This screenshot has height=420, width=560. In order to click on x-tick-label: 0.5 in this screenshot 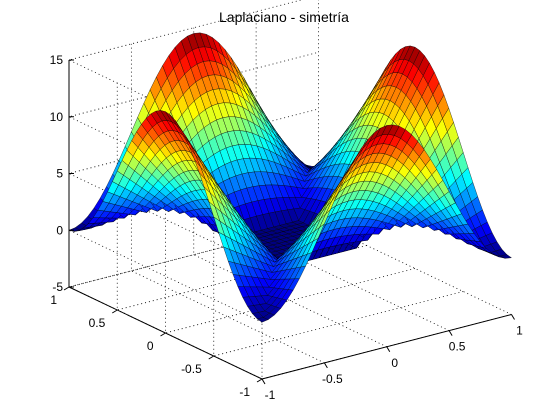, I will do `click(457, 347)`.